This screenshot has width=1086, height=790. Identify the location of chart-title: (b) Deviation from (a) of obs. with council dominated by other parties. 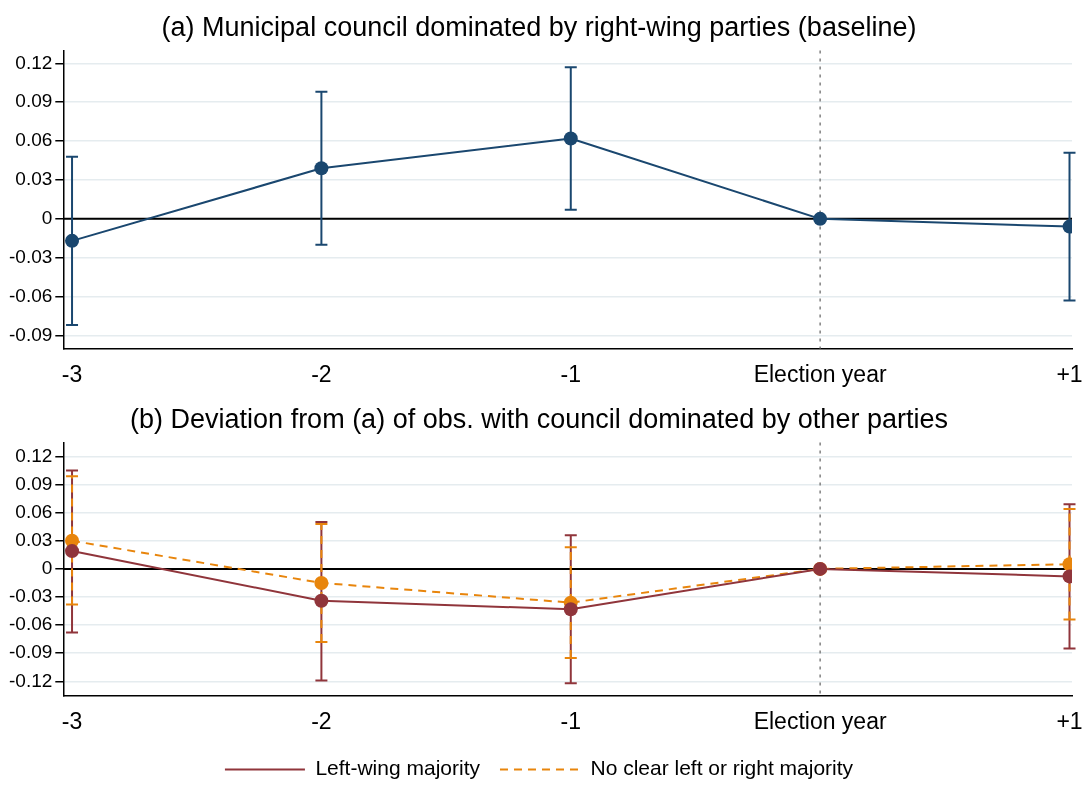
(539, 418).